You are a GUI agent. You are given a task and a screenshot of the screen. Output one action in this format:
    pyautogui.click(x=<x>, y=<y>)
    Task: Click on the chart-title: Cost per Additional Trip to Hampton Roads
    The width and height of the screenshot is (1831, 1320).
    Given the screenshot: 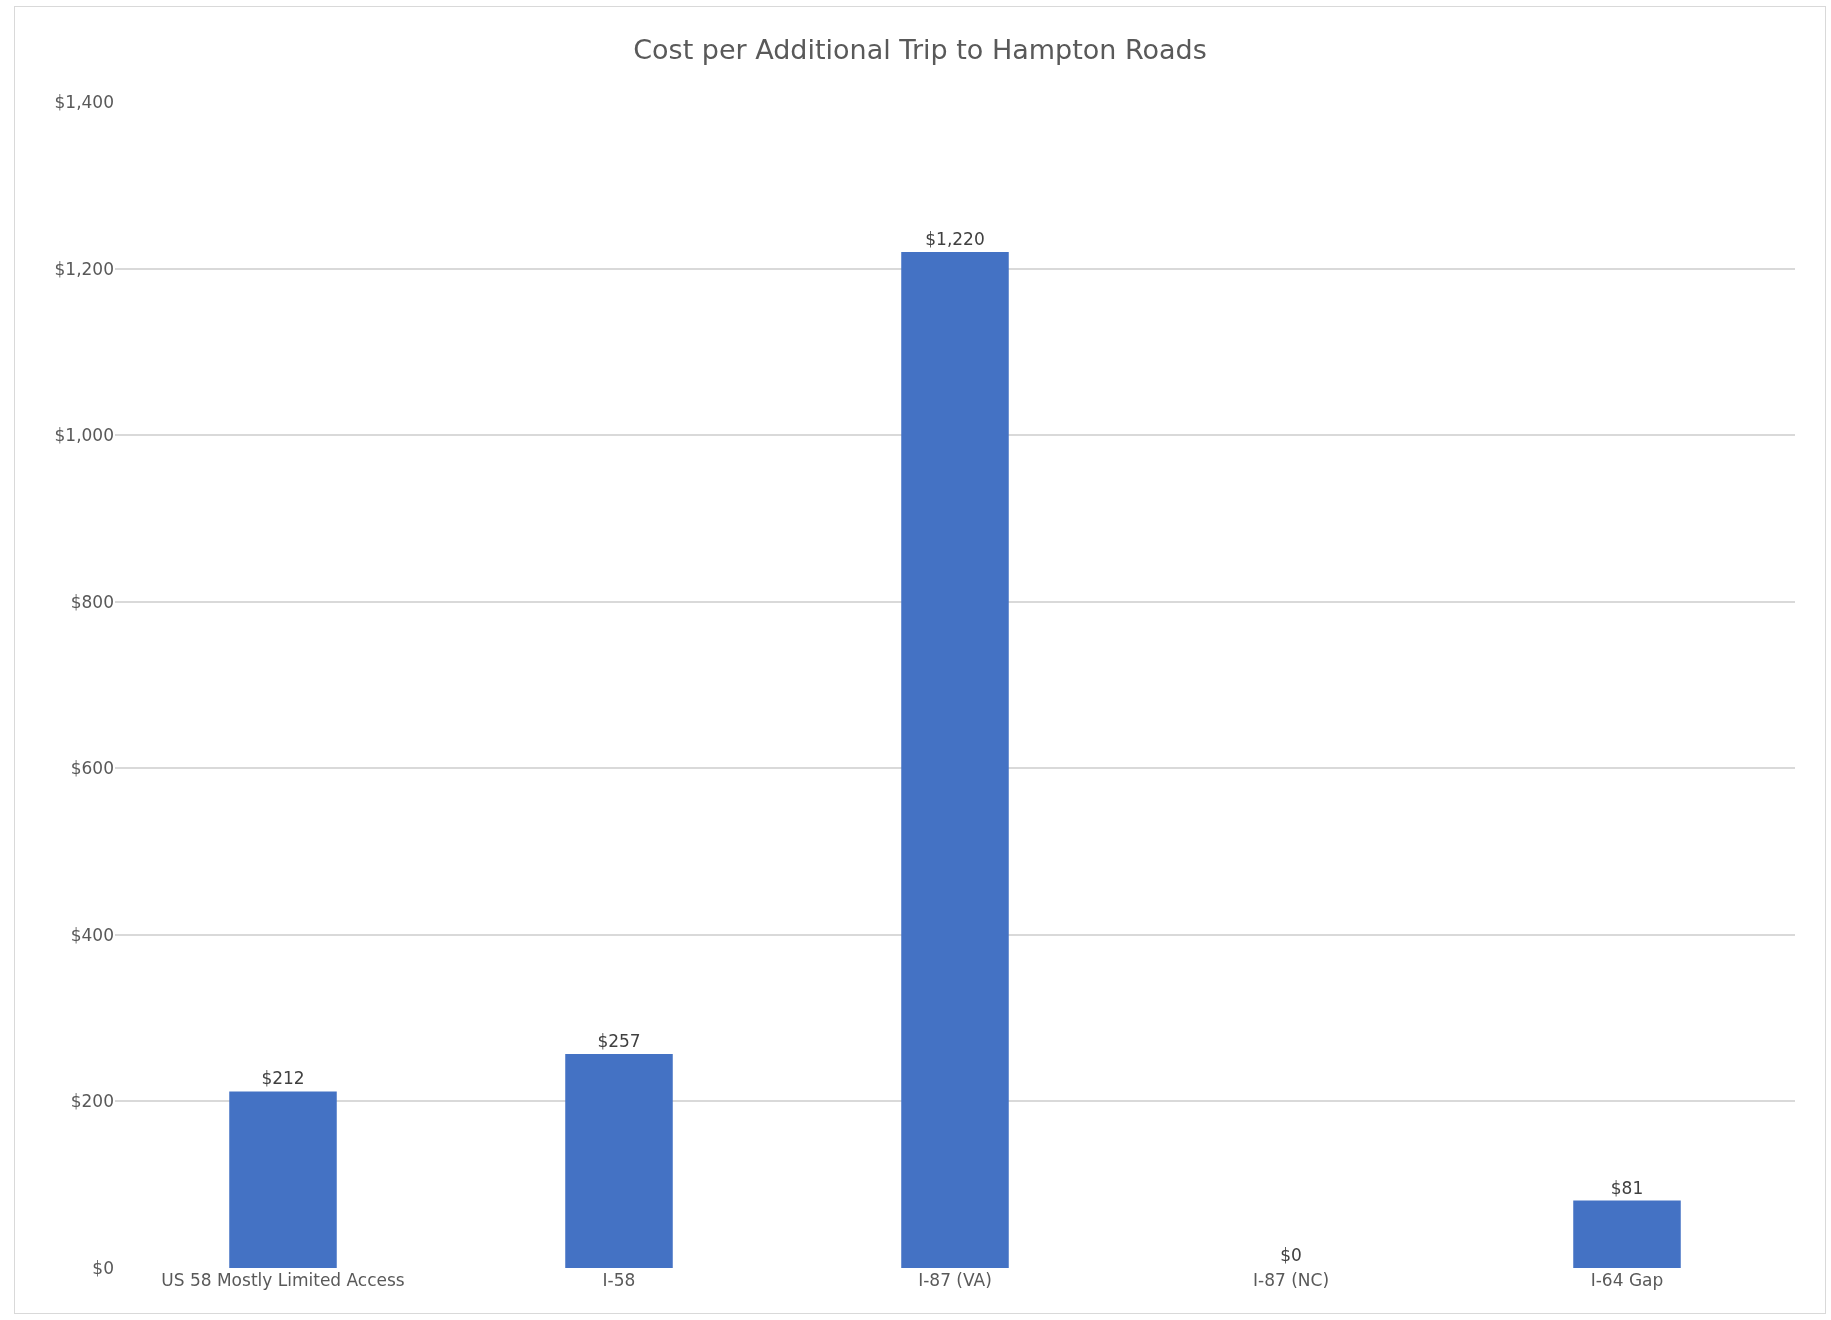 What is the action you would take?
    pyautogui.click(x=920, y=49)
    